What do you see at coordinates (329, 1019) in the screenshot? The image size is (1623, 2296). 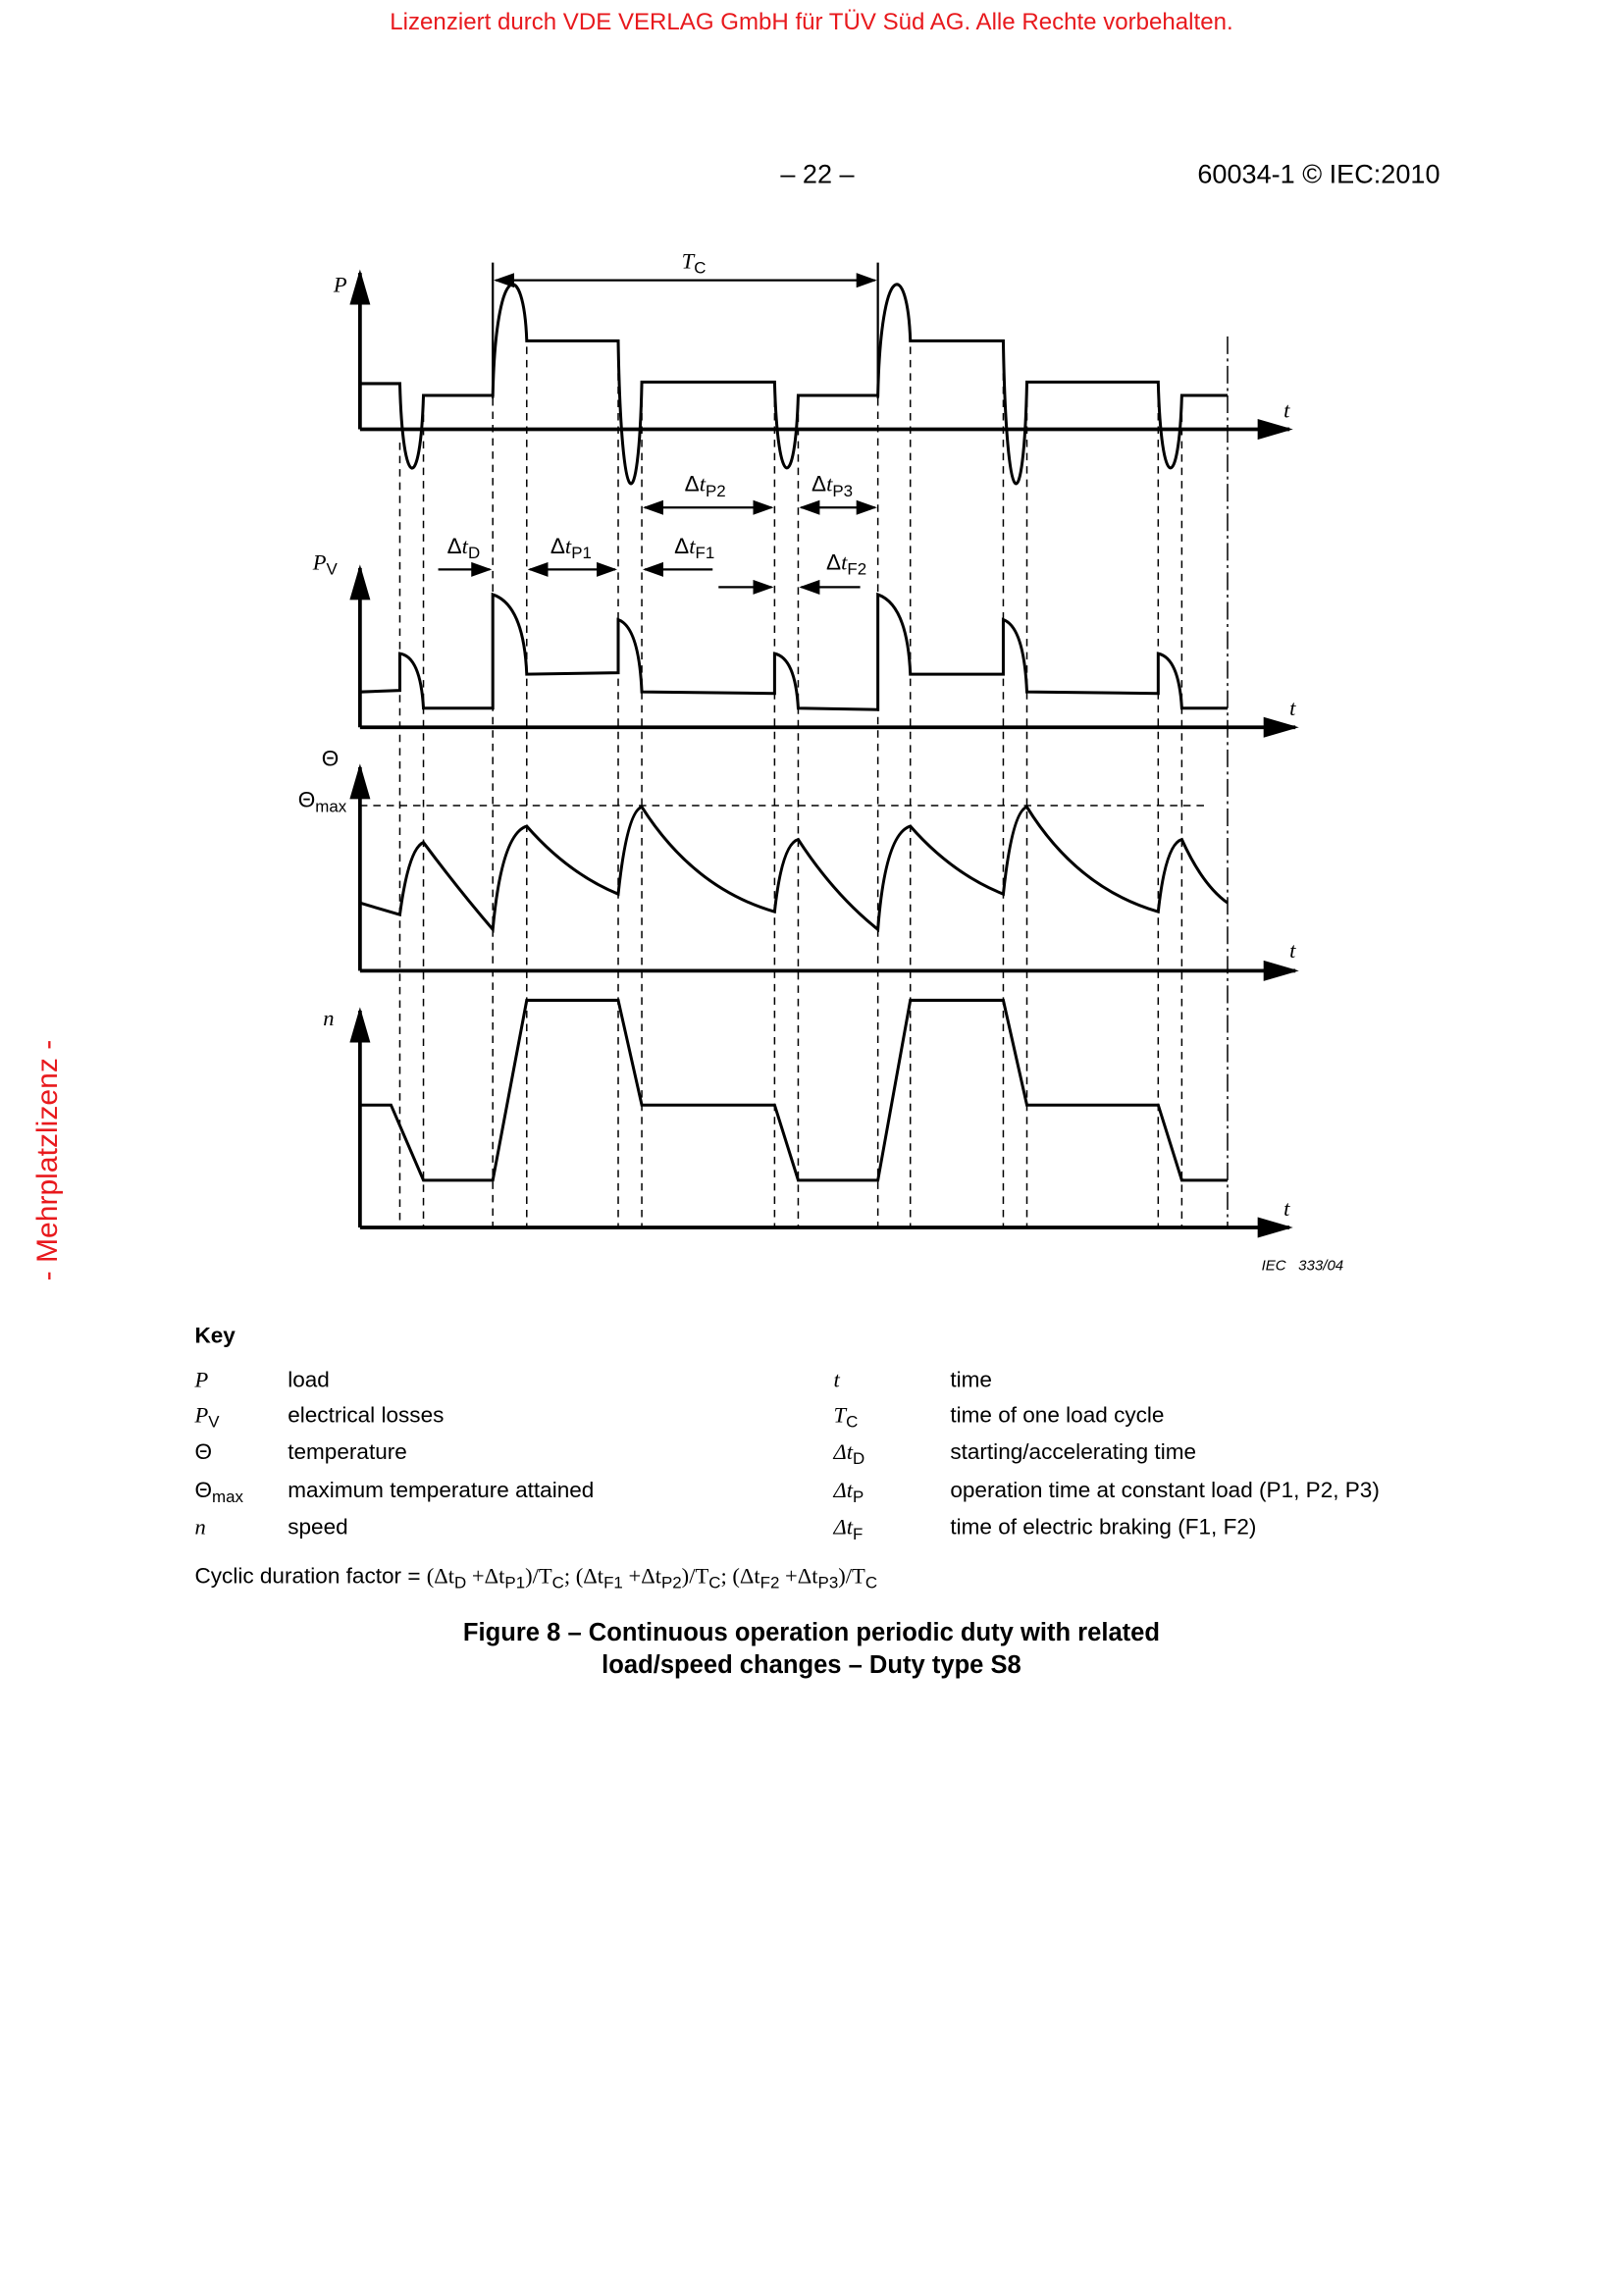 I see `axis-label-n: n` at bounding box center [329, 1019].